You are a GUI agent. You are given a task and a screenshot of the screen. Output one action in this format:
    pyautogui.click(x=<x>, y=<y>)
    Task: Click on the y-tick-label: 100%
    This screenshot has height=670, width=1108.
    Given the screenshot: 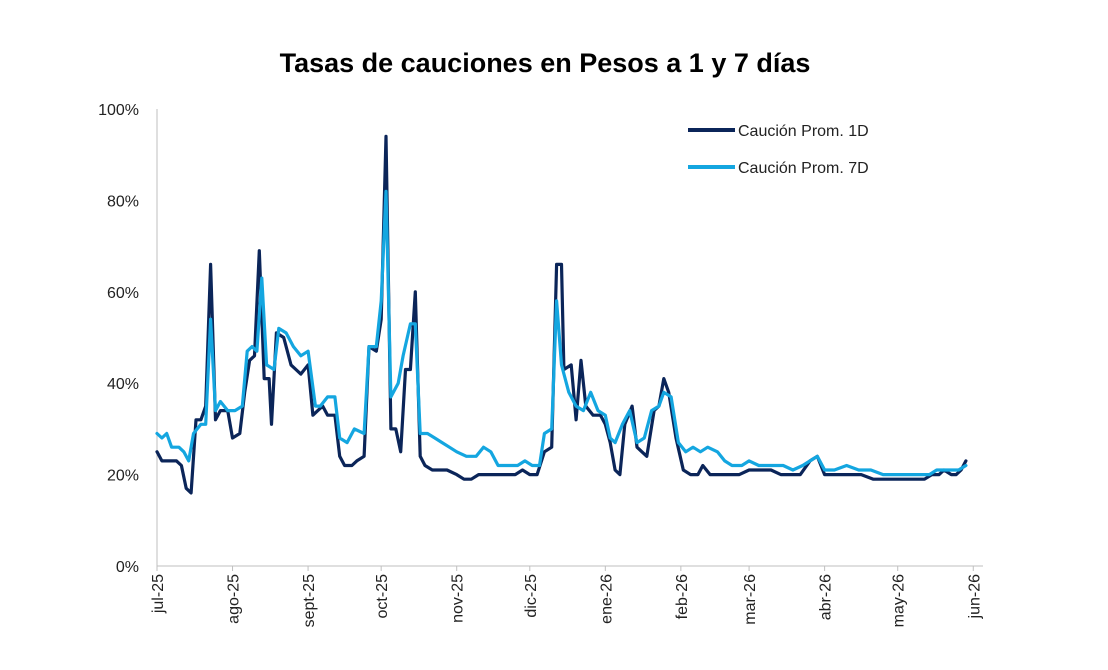 What is the action you would take?
    pyautogui.click(x=118, y=110)
    